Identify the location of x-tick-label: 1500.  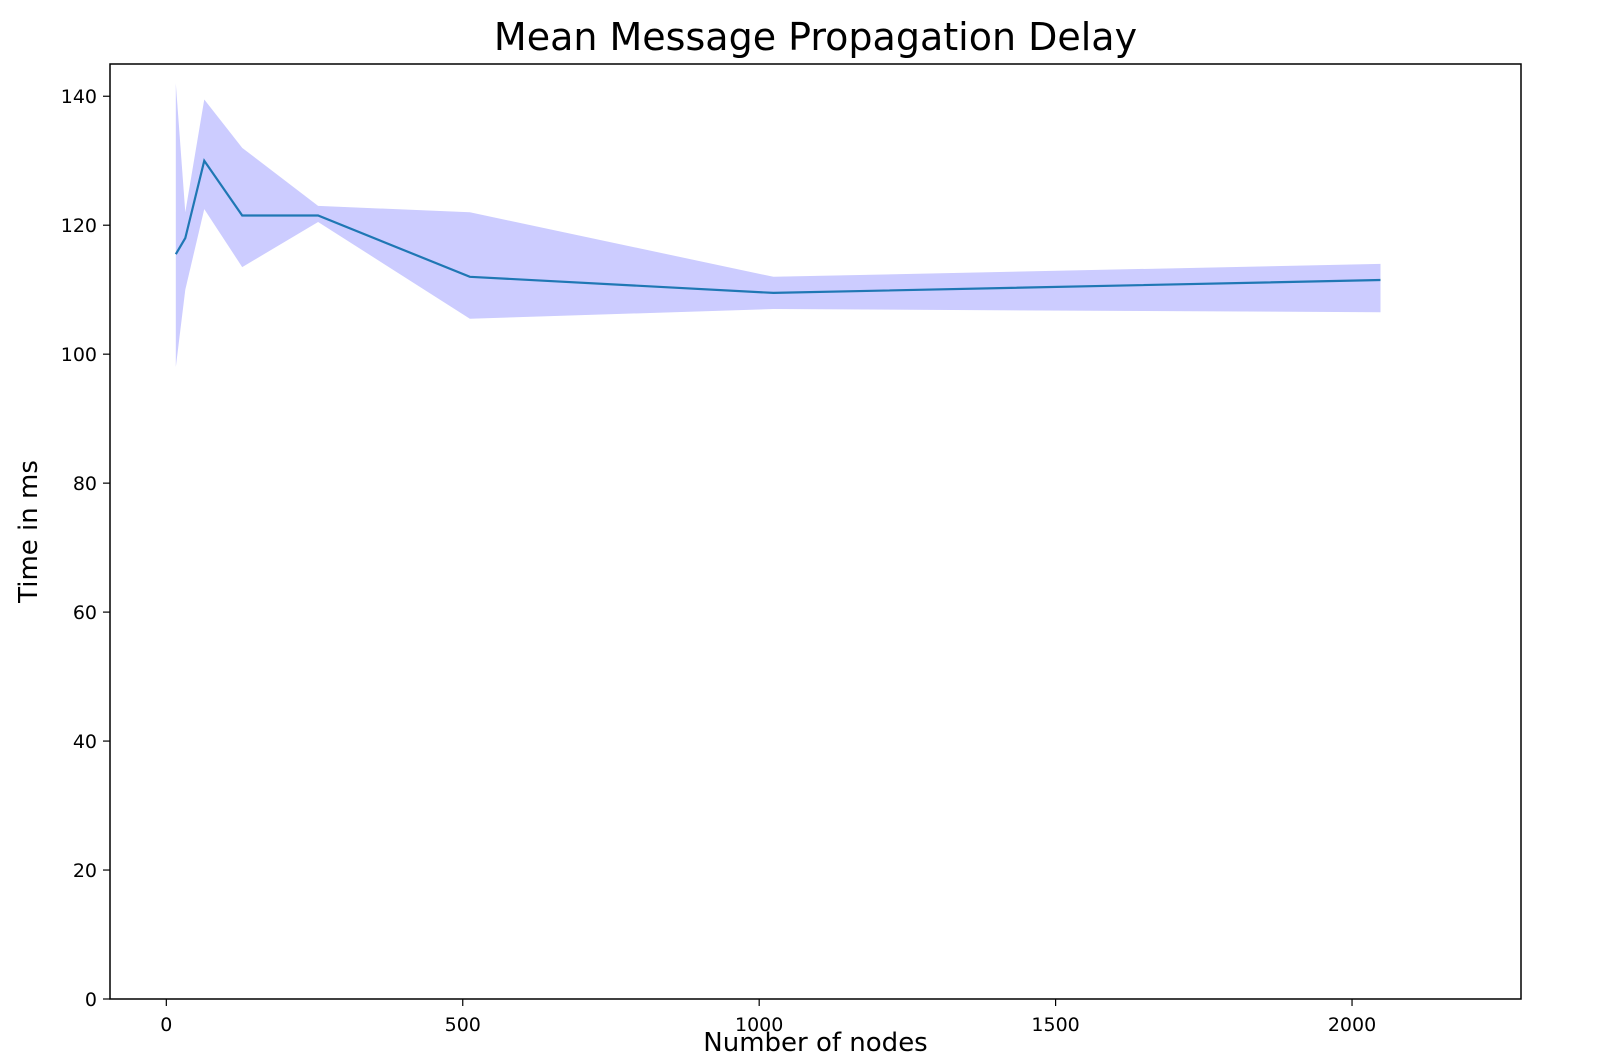
(1055, 1025).